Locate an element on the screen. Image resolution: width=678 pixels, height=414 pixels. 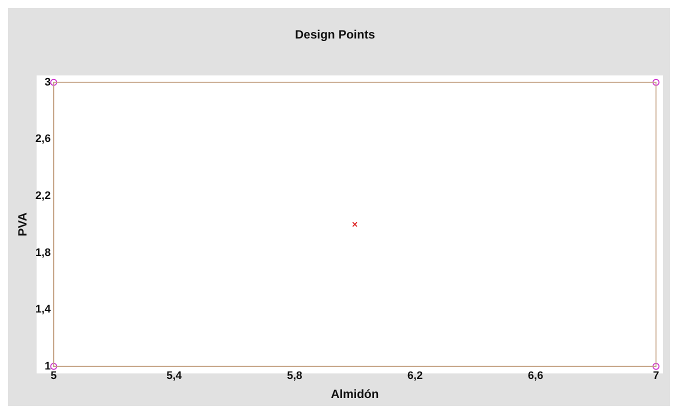
x-tick-label: 6,2 is located at coordinates (415, 376).